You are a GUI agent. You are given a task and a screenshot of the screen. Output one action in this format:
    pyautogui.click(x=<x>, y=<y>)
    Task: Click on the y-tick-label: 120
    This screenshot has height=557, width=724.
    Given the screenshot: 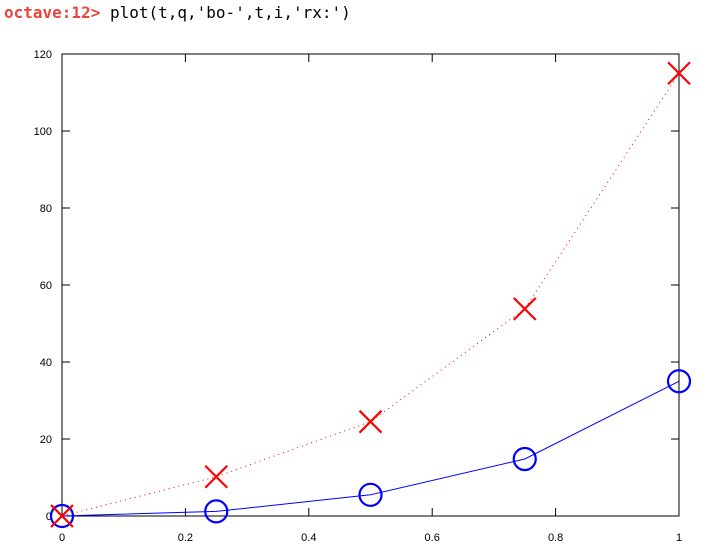 What is the action you would take?
    pyautogui.click(x=43, y=55)
    